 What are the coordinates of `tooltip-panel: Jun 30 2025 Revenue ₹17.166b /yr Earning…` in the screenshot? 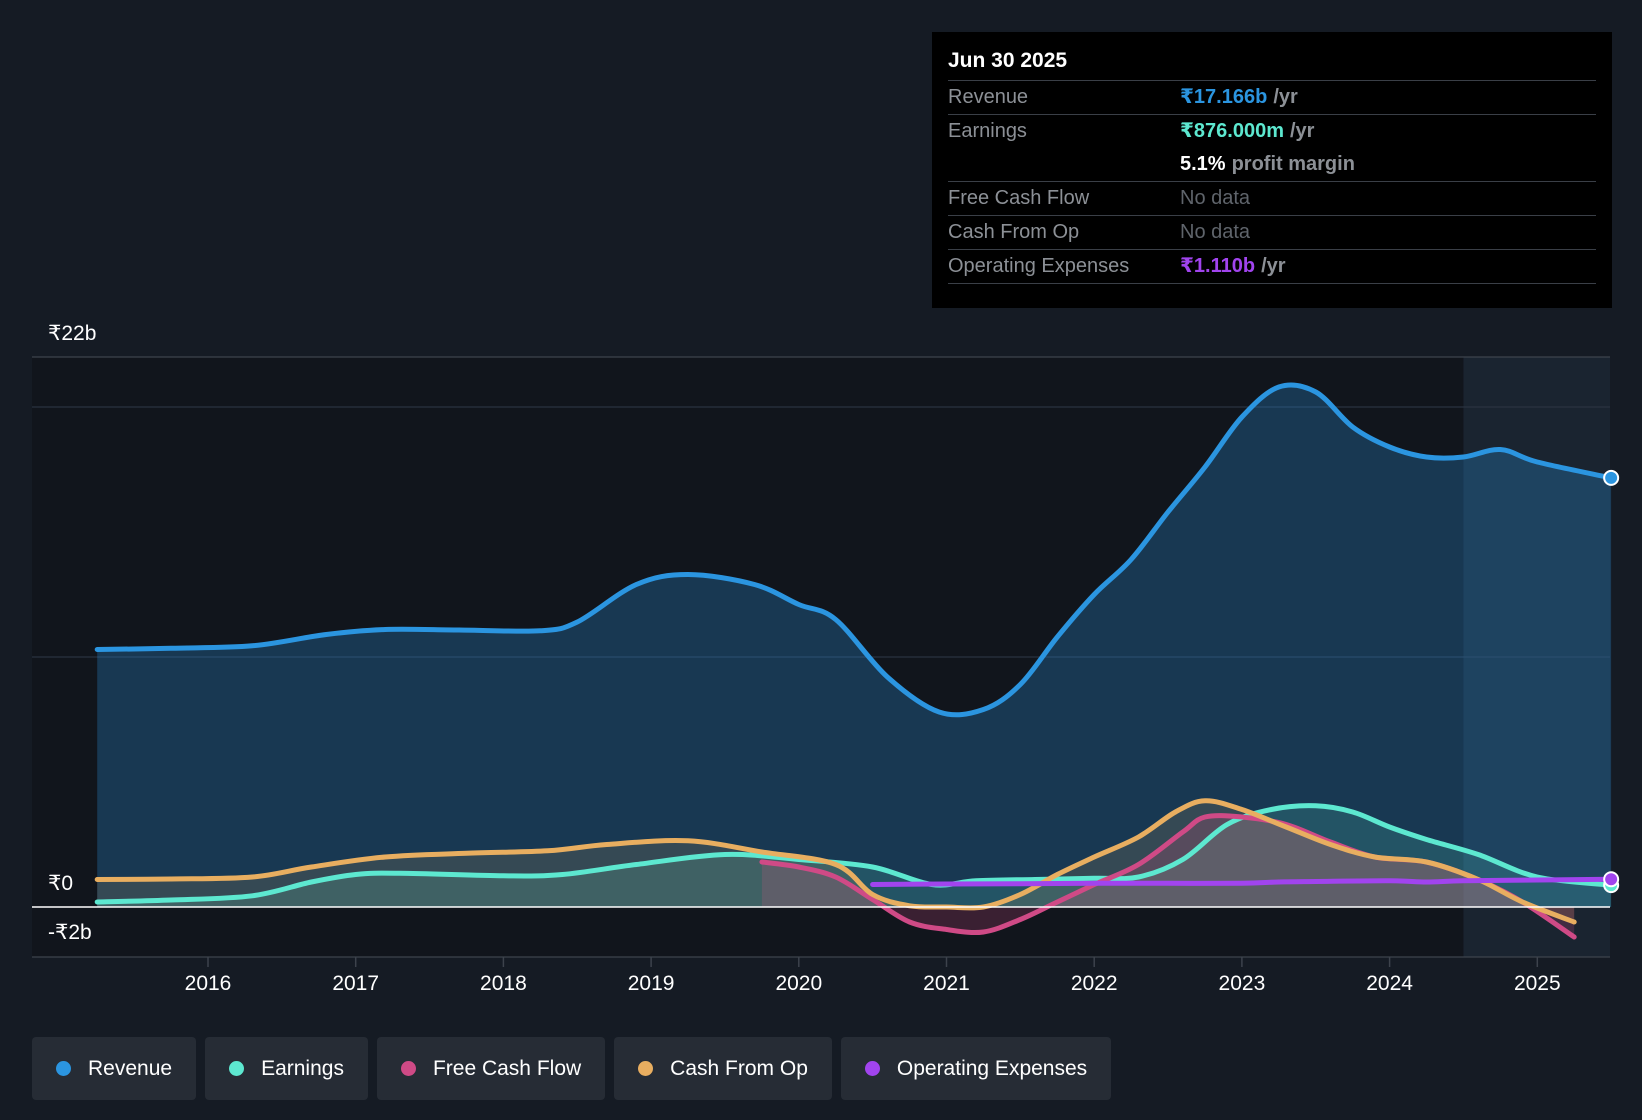 It's located at (1272, 170).